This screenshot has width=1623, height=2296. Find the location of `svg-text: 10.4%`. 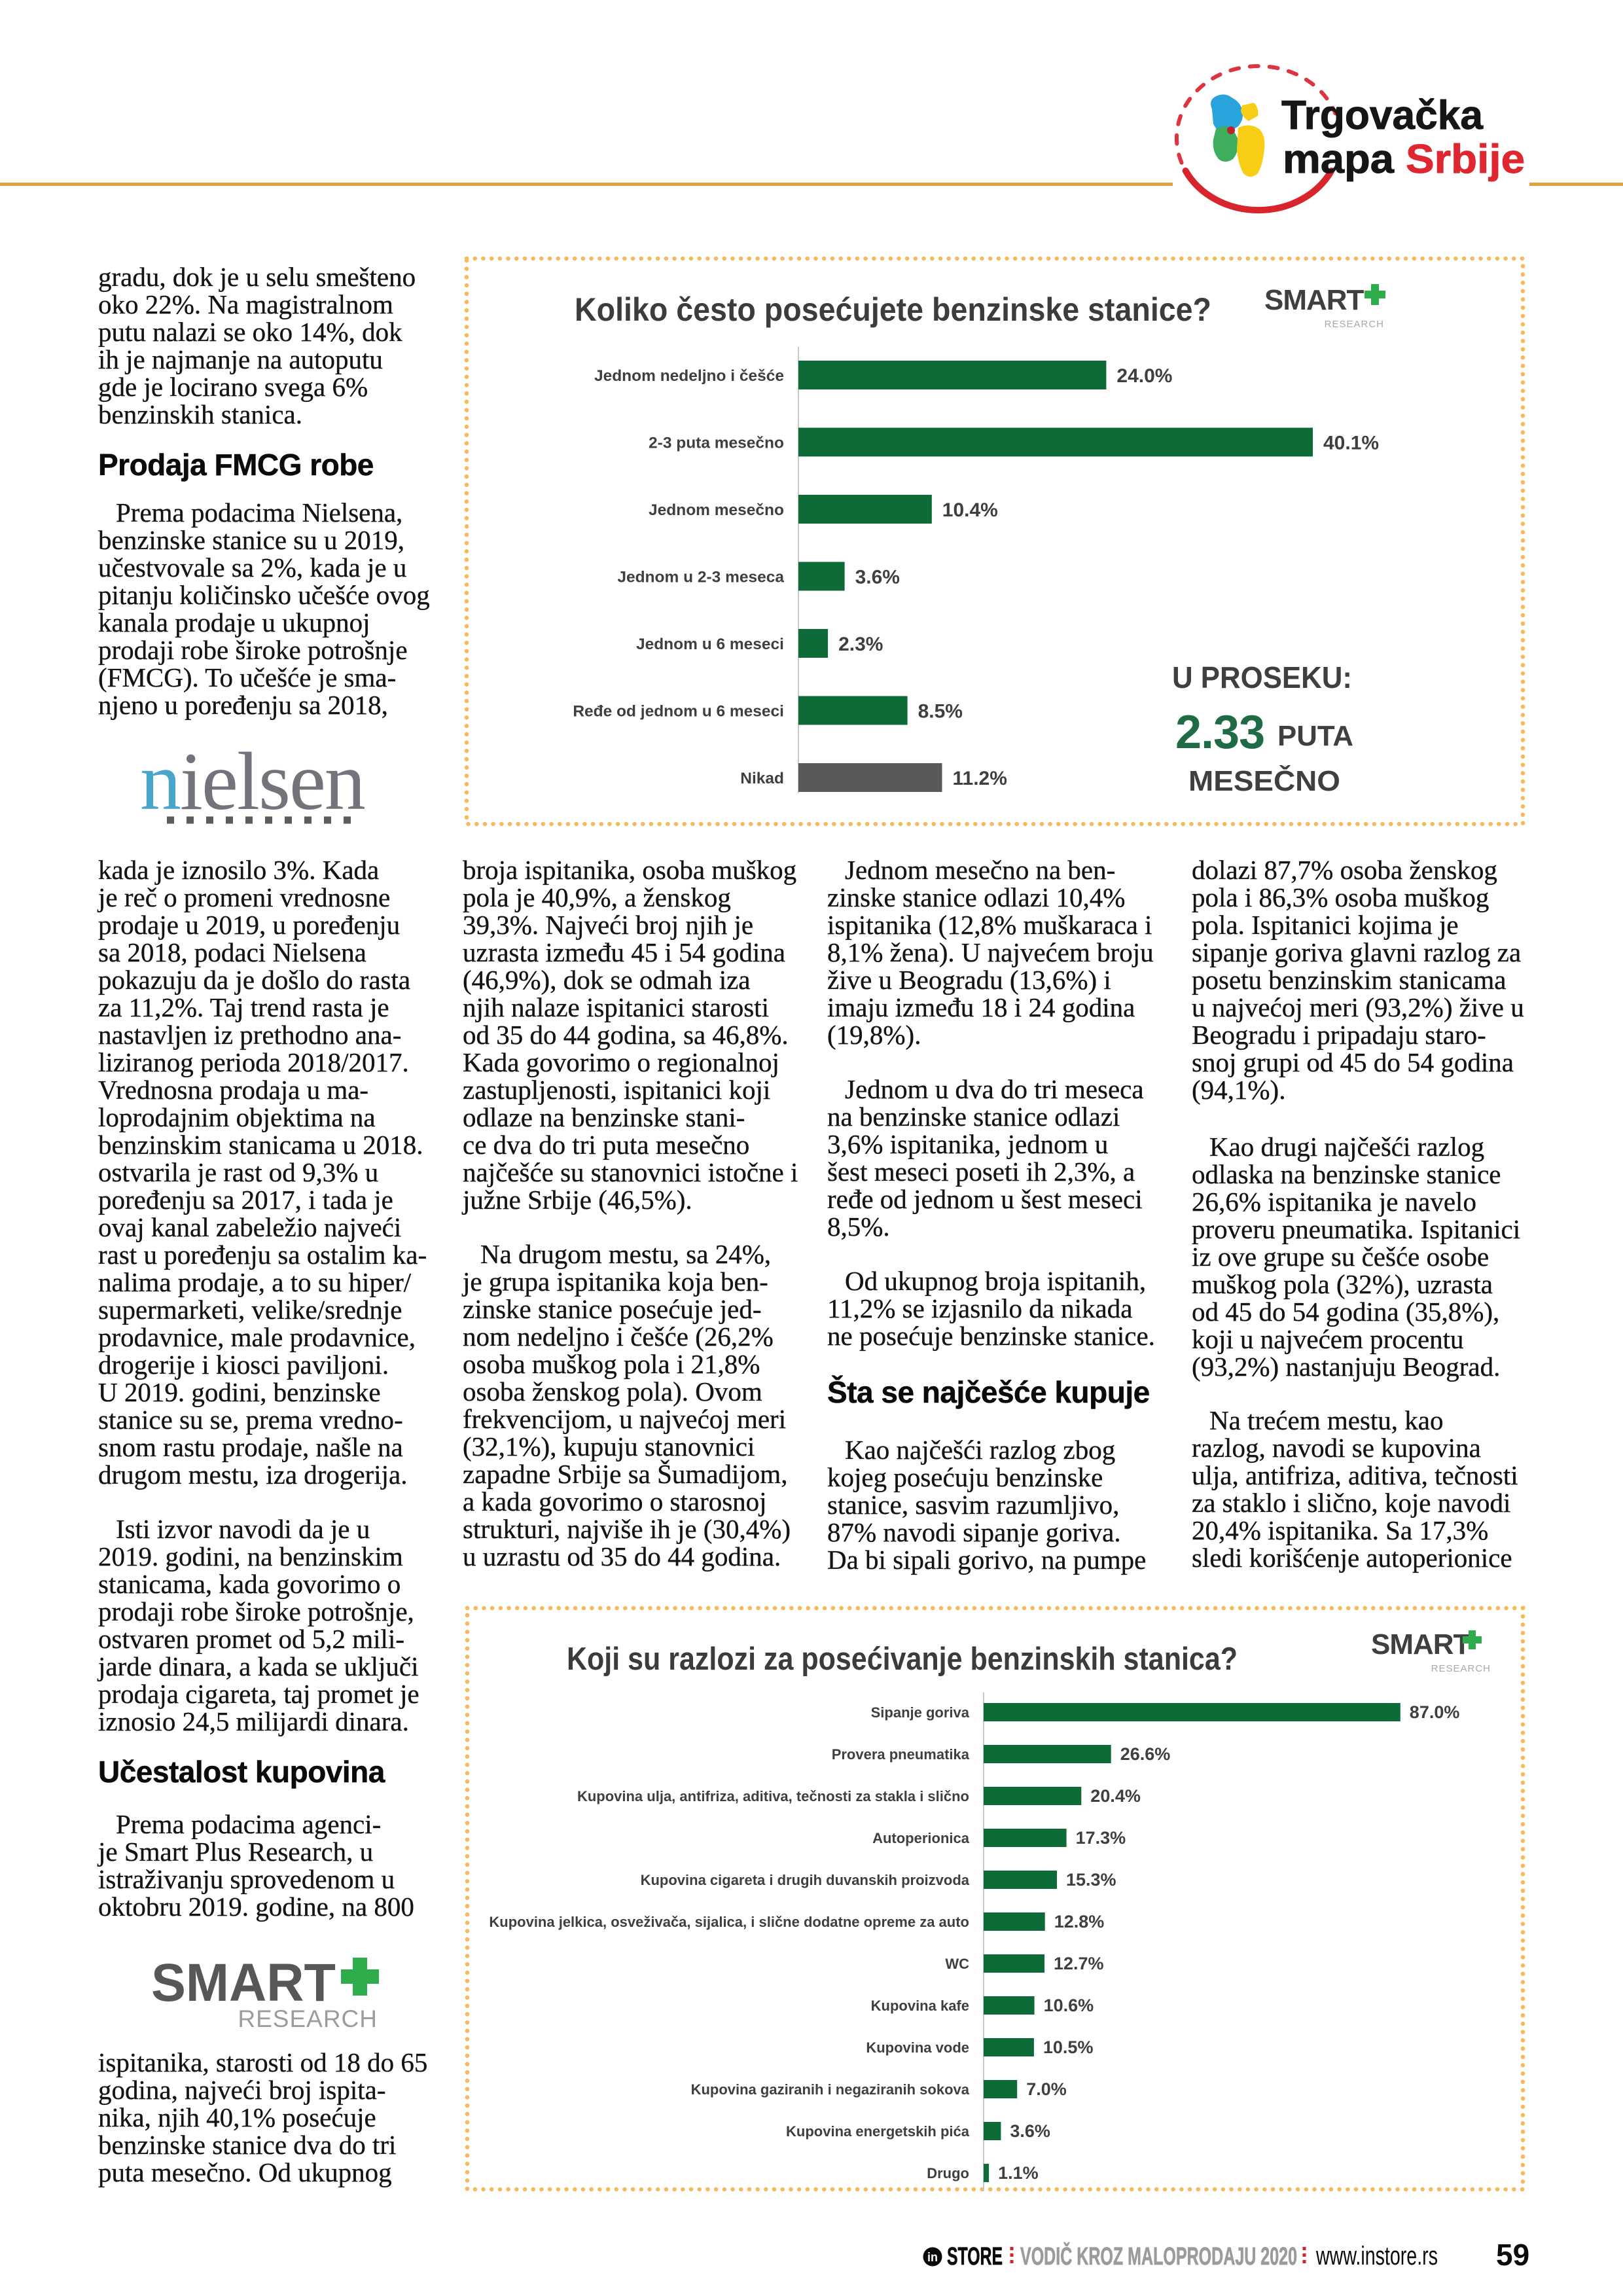

svg-text: 10.4% is located at coordinates (970, 510).